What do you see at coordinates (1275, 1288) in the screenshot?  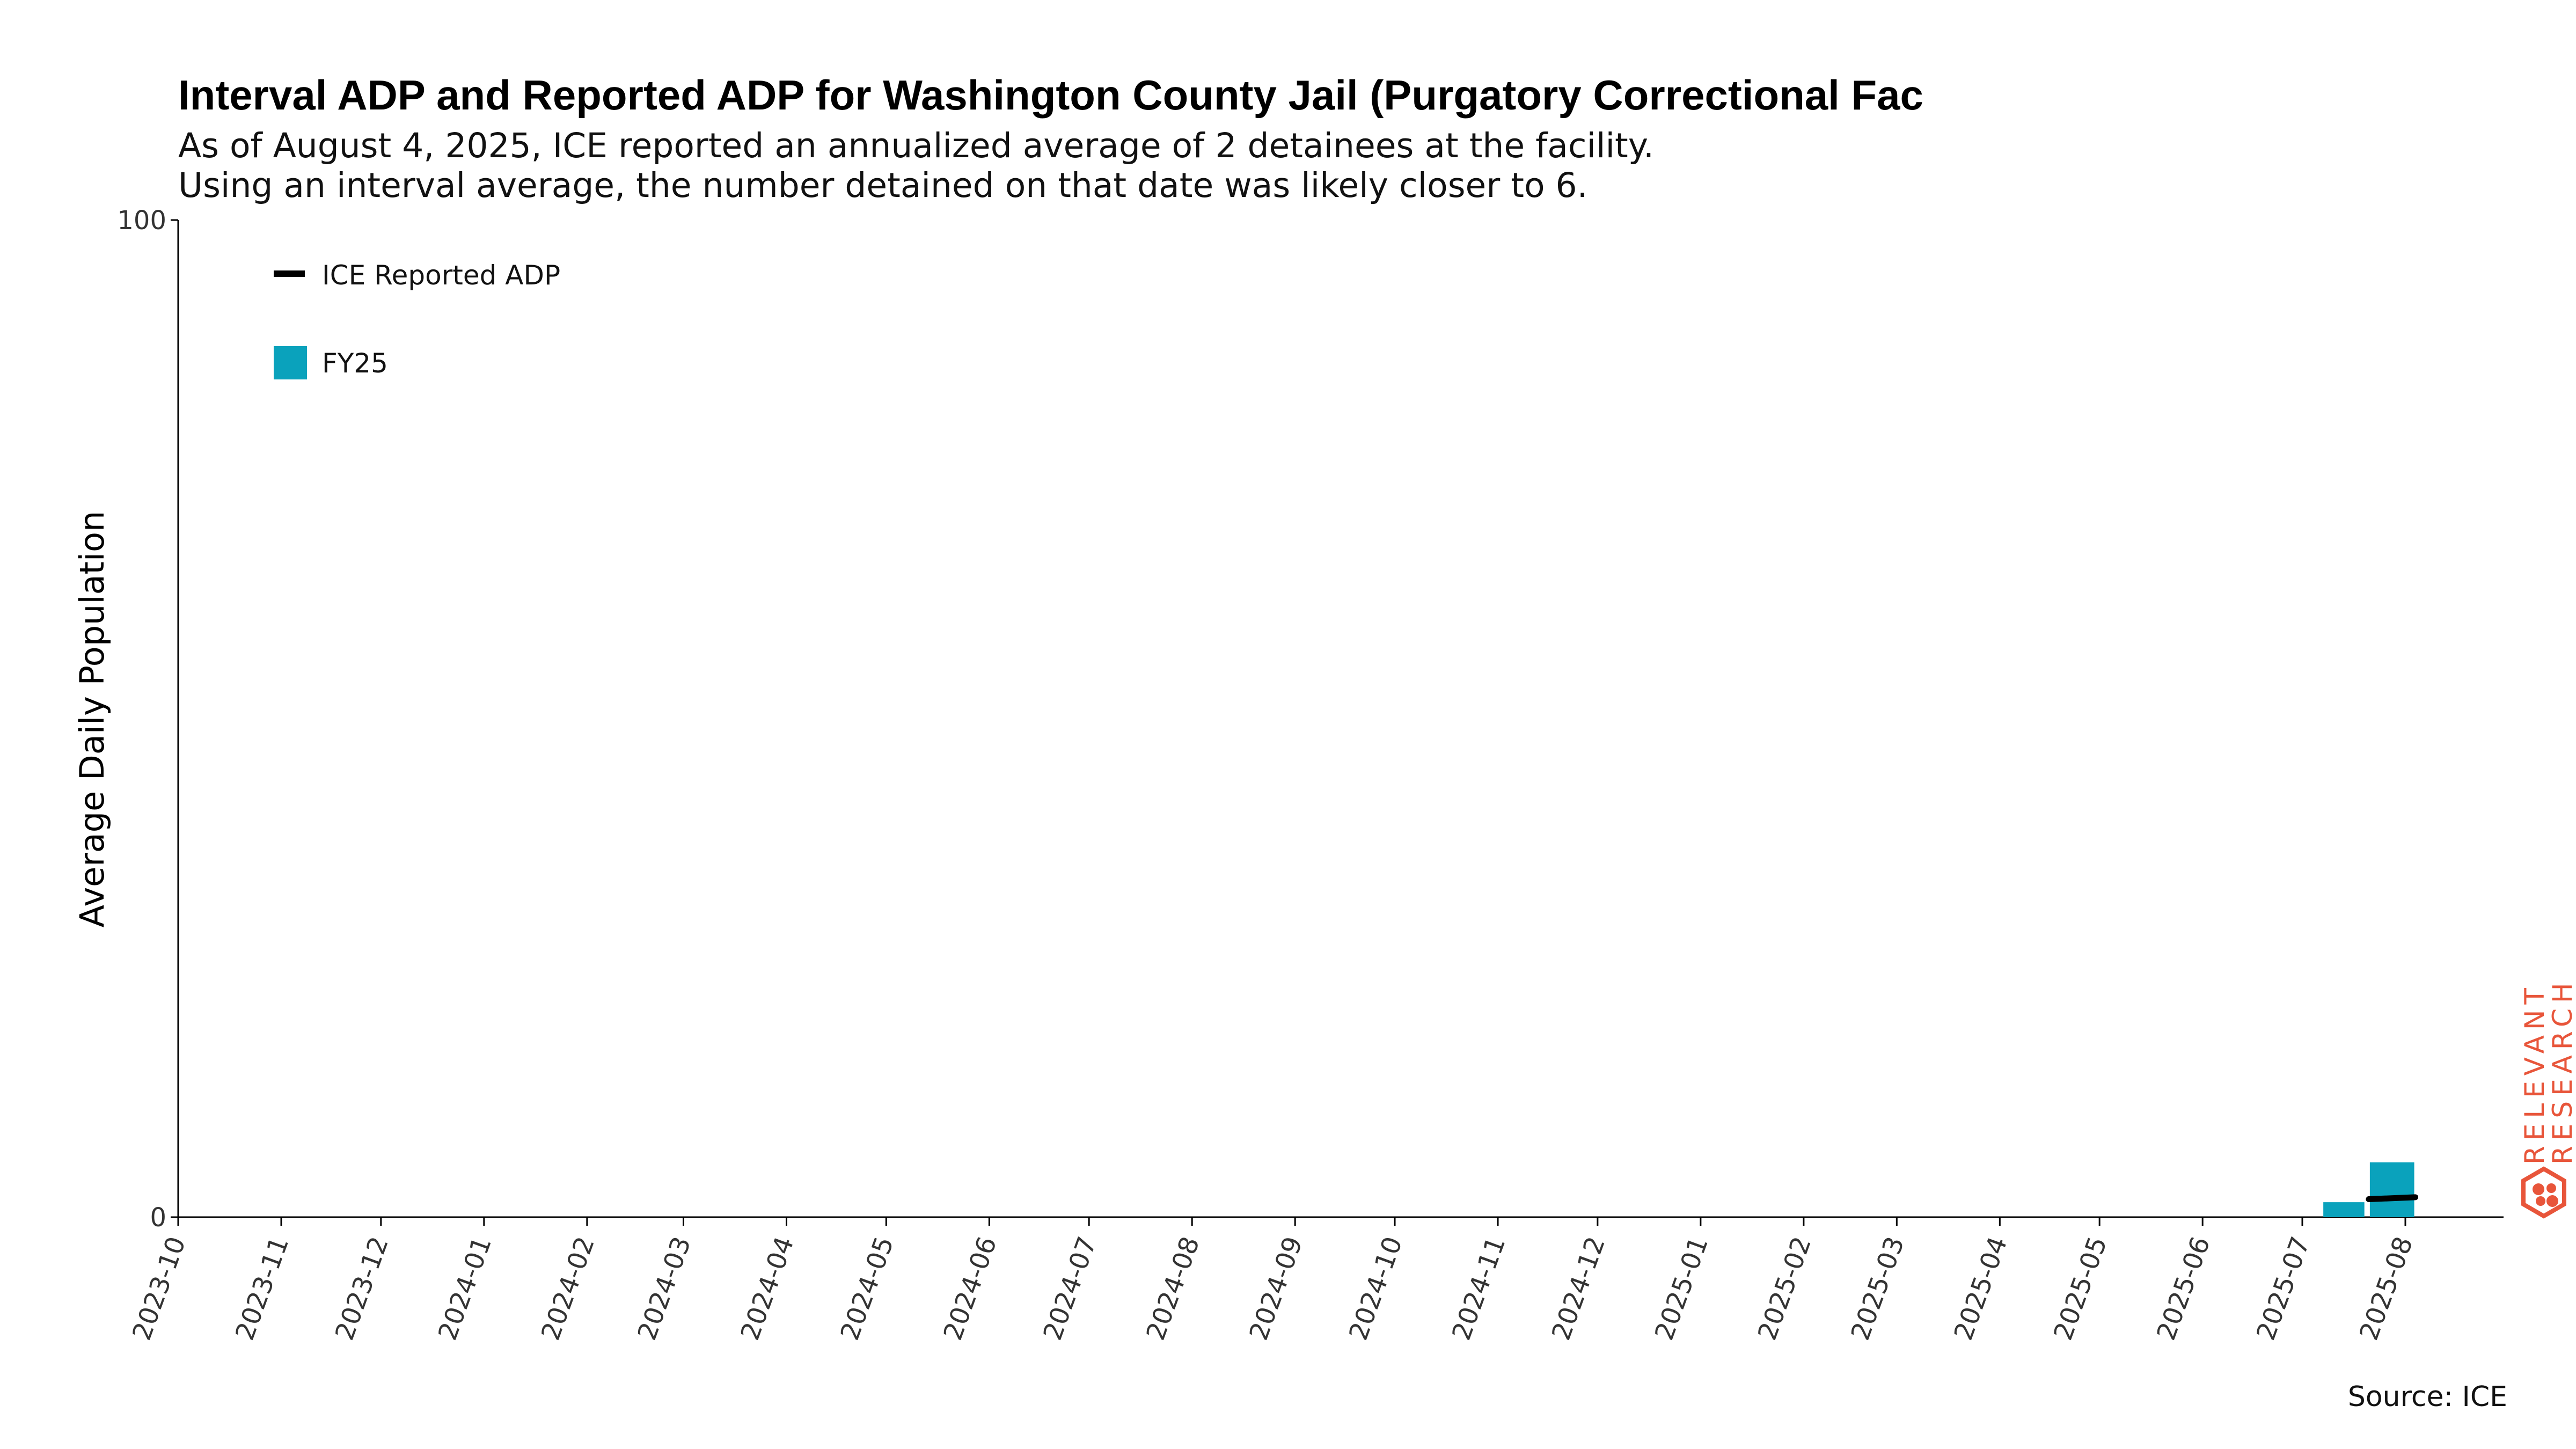 I see `x-tick-label: 2024-09` at bounding box center [1275, 1288].